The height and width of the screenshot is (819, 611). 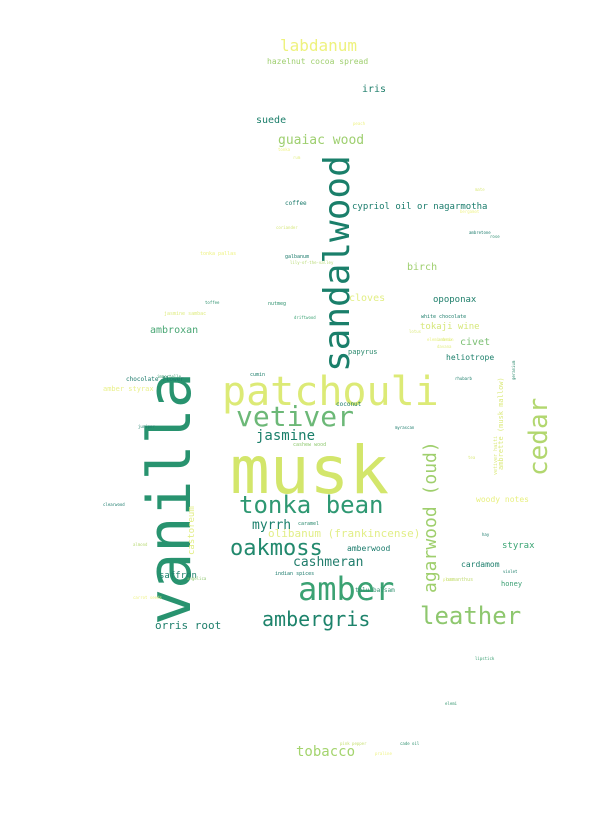 What do you see at coordinates (475, 342) in the screenshot?
I see `word: civet` at bounding box center [475, 342].